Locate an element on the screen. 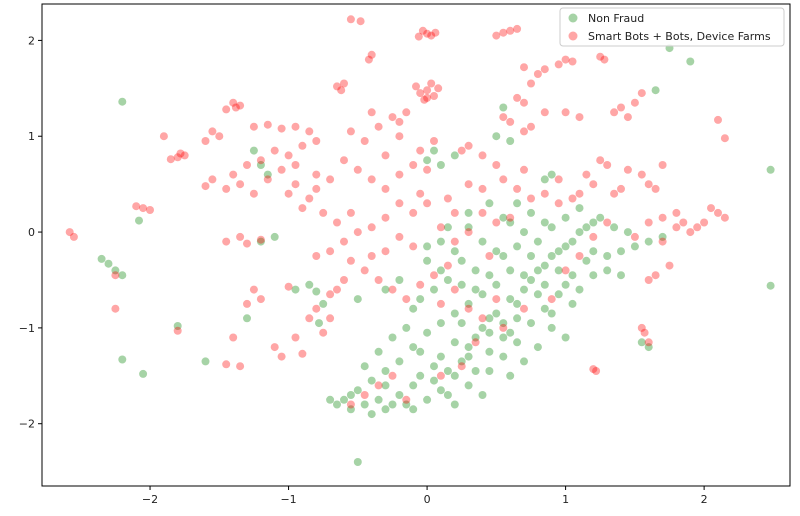 This screenshot has height=516, width=800. x-tick-label: −1 is located at coordinates (288, 499).